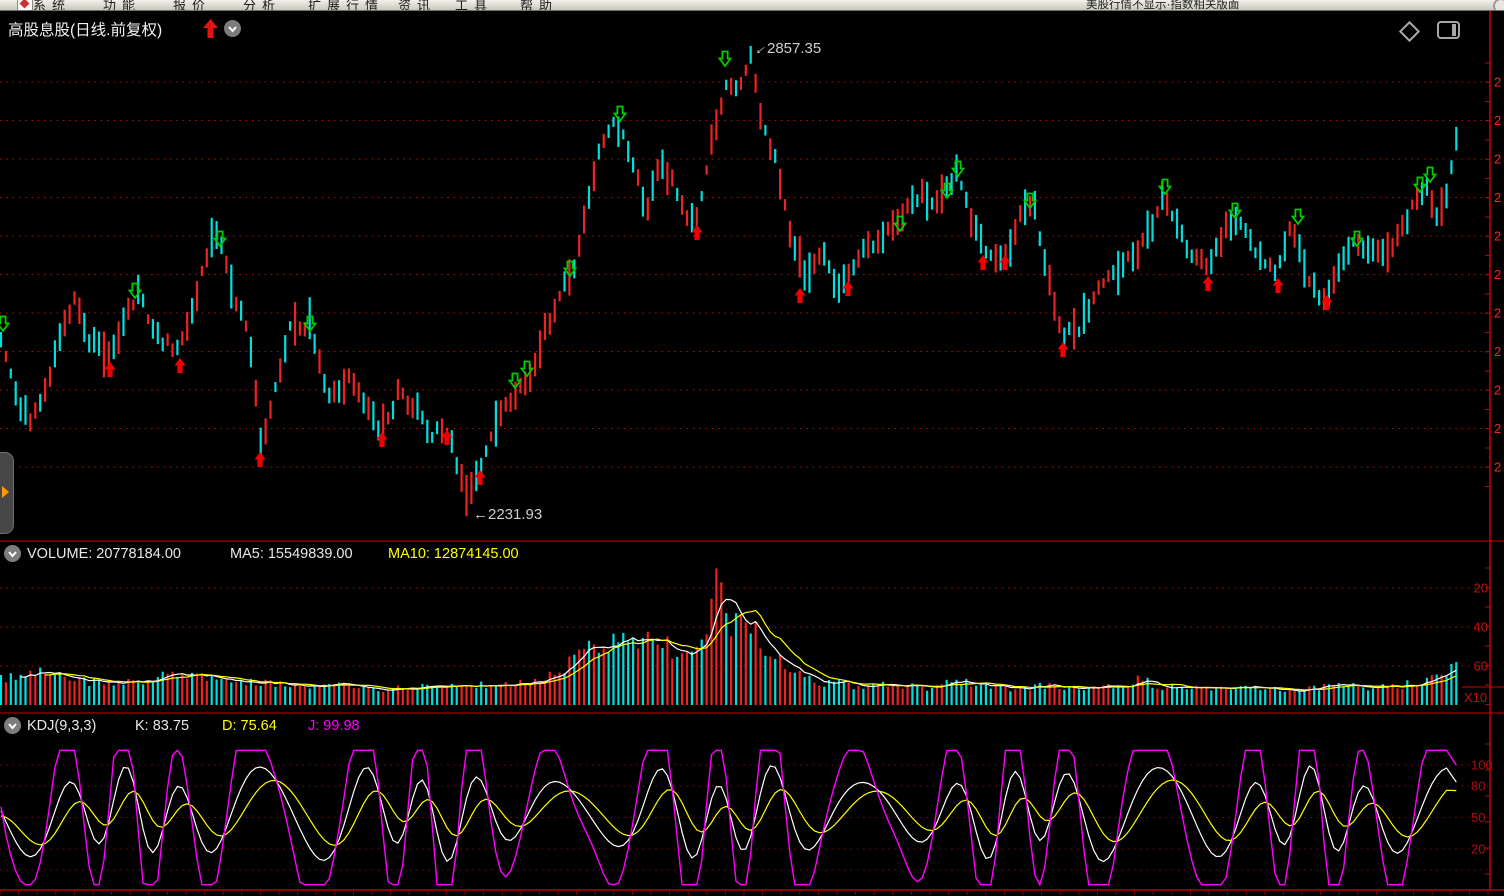  I want to click on menu-item-5: 资讯, so click(417, 5).